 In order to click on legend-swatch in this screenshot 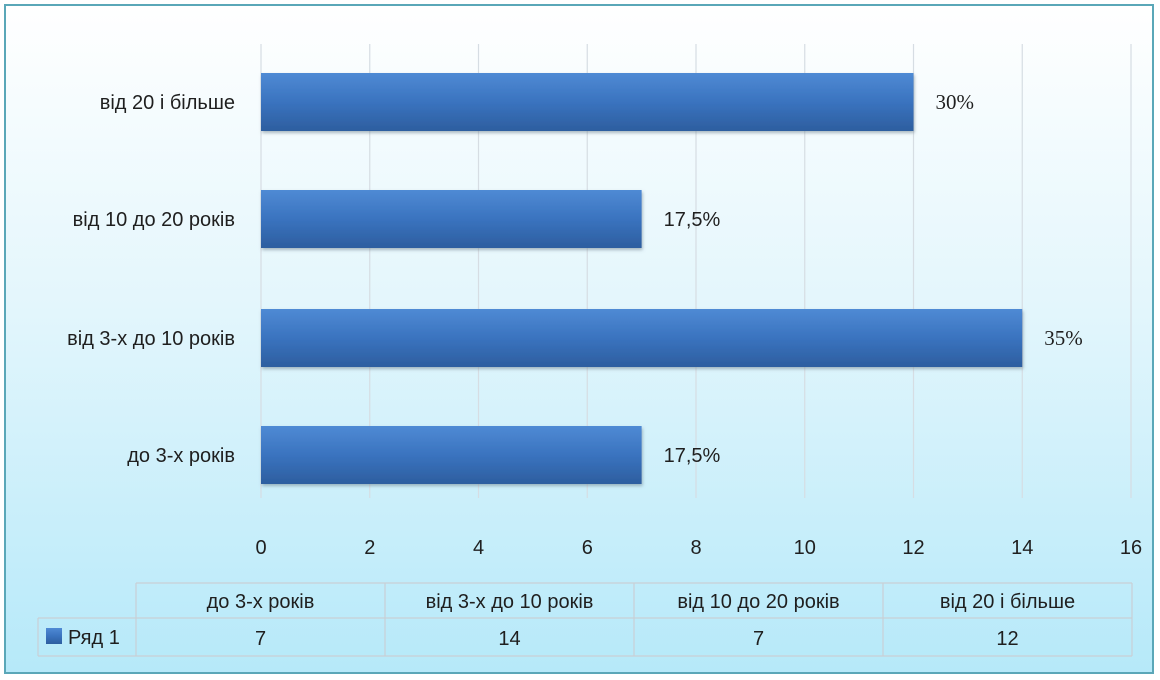, I will do `click(54, 636)`.